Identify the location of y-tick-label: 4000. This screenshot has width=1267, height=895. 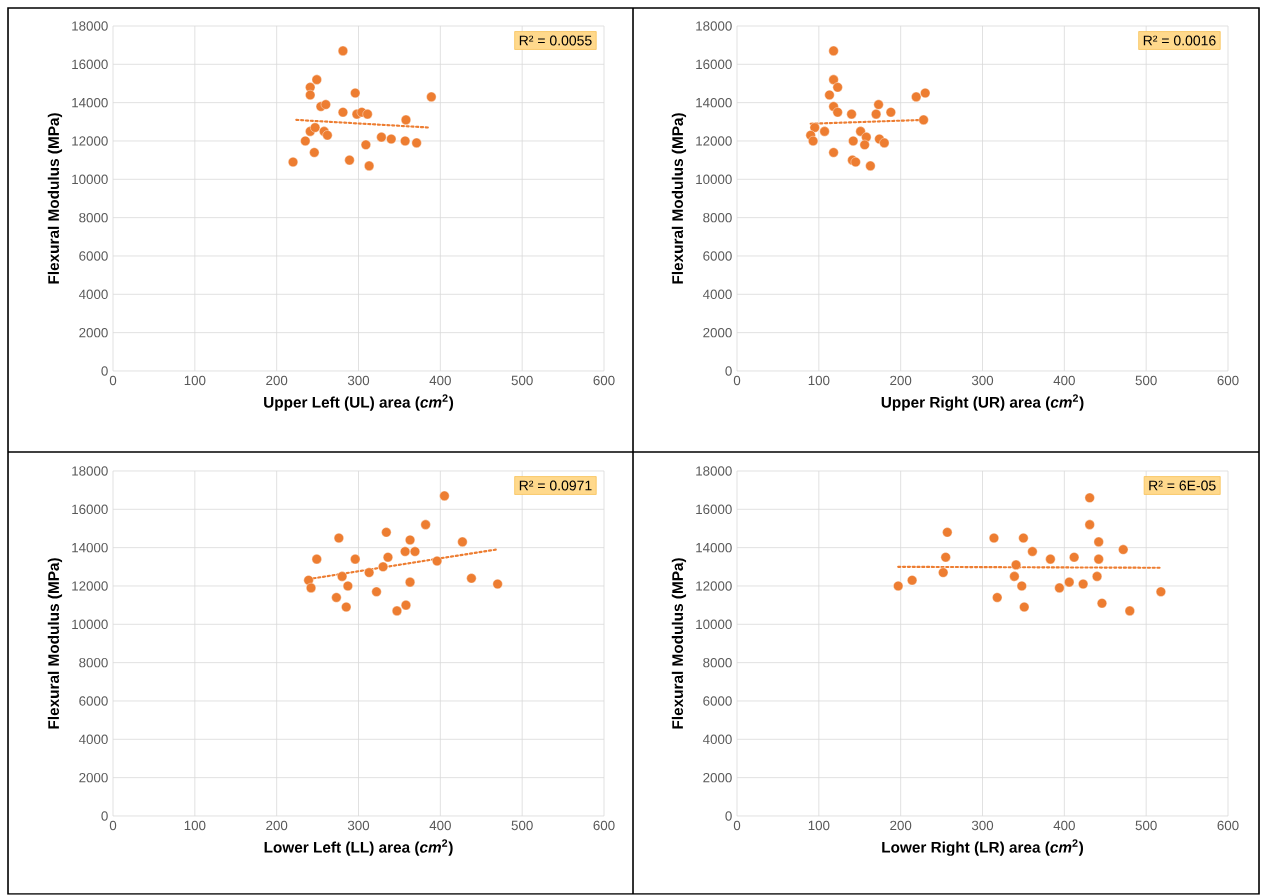
(93, 739).